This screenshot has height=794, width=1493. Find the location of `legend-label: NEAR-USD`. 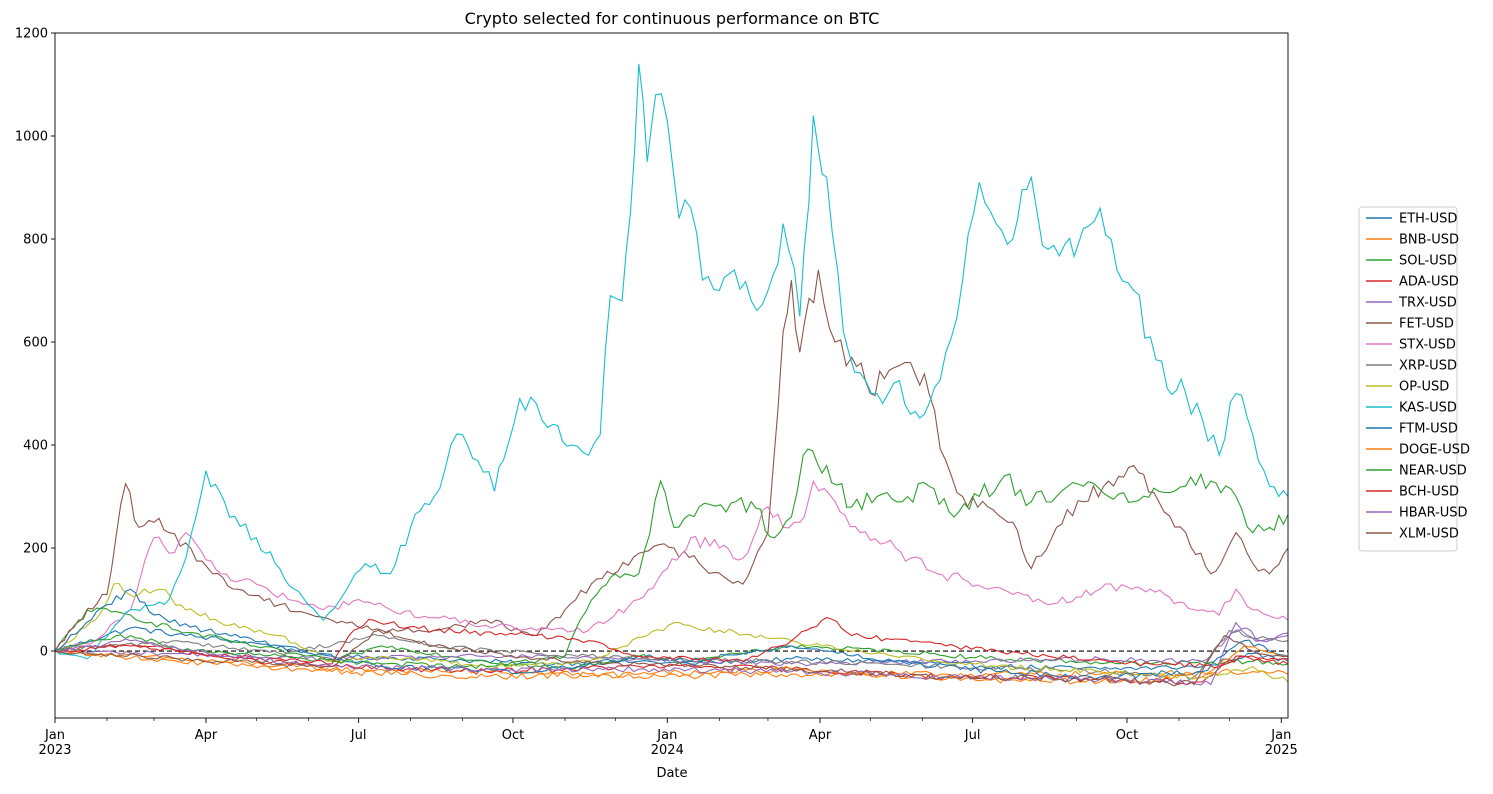

legend-label: NEAR-USD is located at coordinates (1433, 471).